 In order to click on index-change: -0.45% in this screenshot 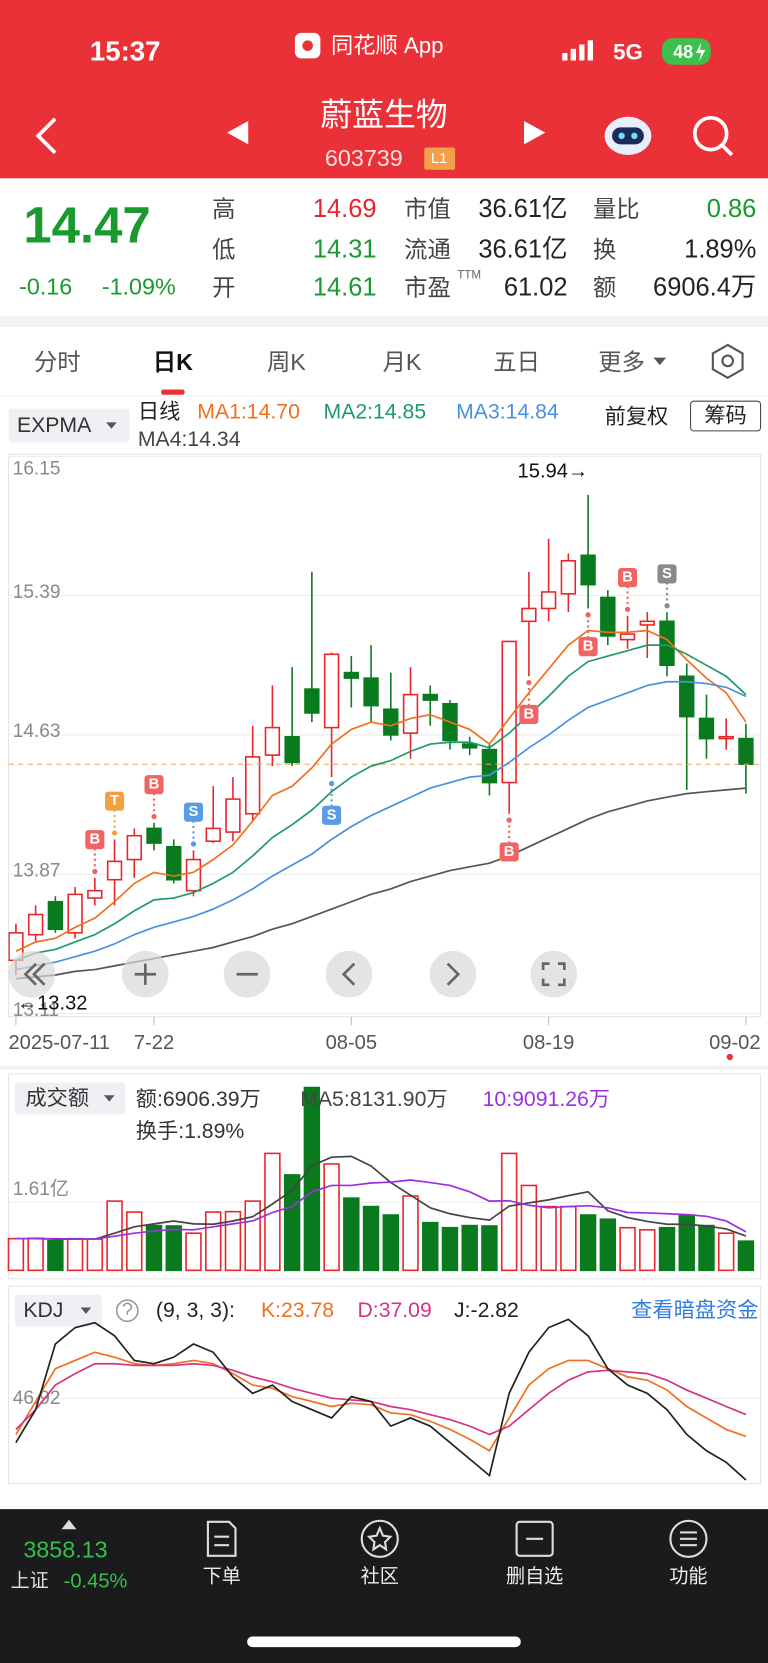, I will do `click(96, 1581)`.